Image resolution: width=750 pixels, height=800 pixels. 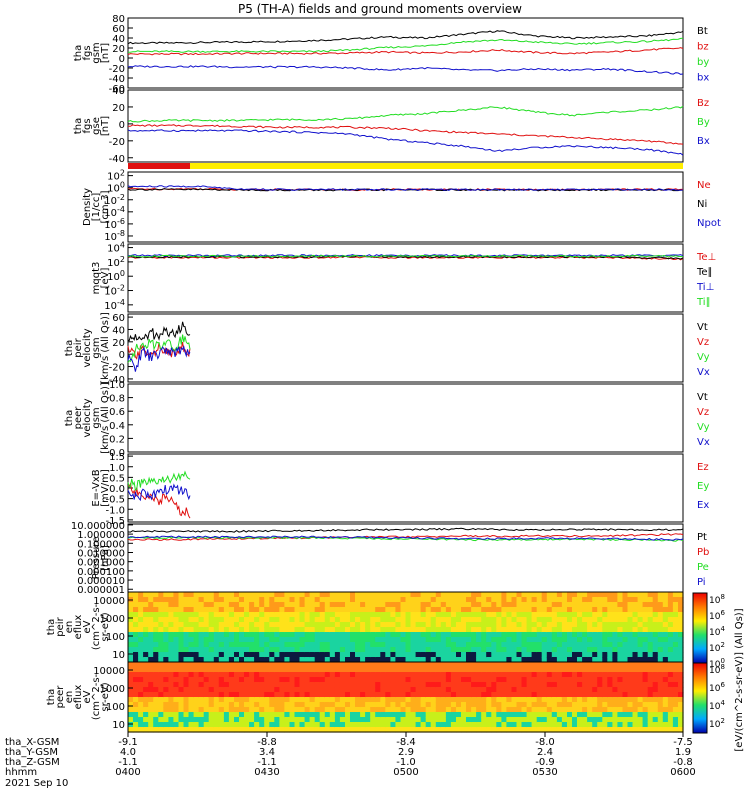 I want to click on y-tick-label: 0, so click(x=122, y=59).